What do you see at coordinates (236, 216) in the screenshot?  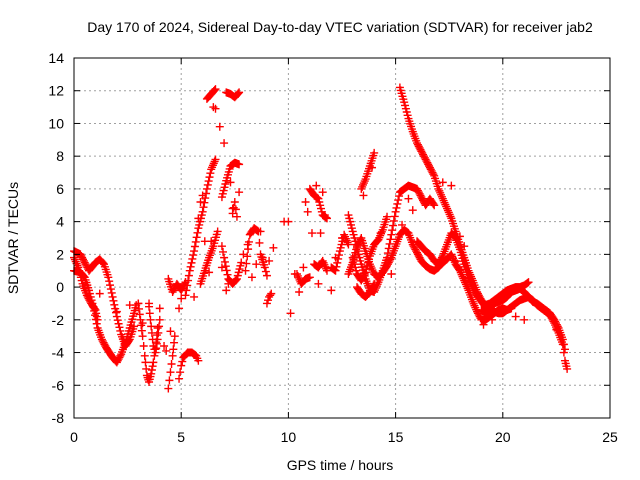 I see `track-15-point` at bounding box center [236, 216].